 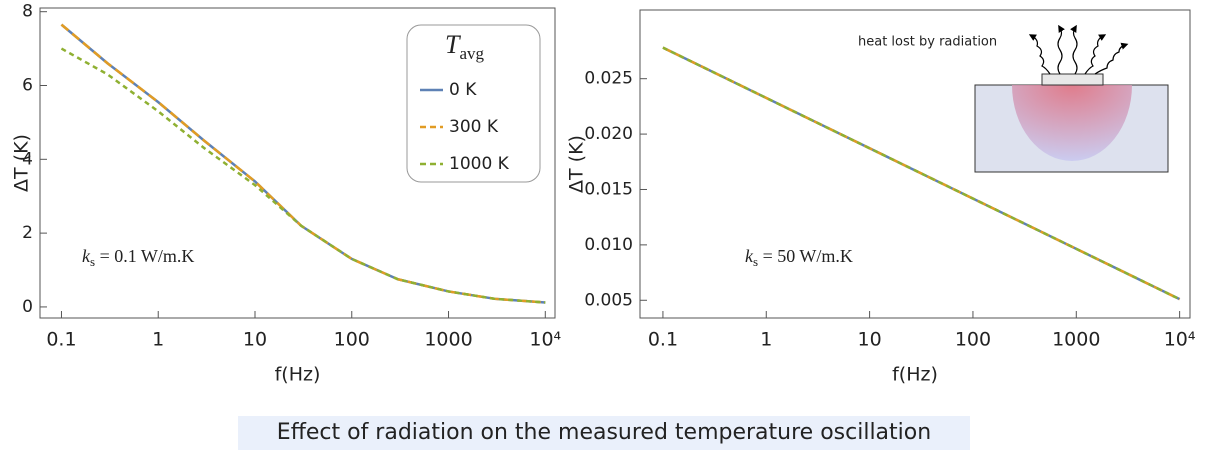 I want to click on annotation-part: = 50 W/m.K, so click(x=805, y=256).